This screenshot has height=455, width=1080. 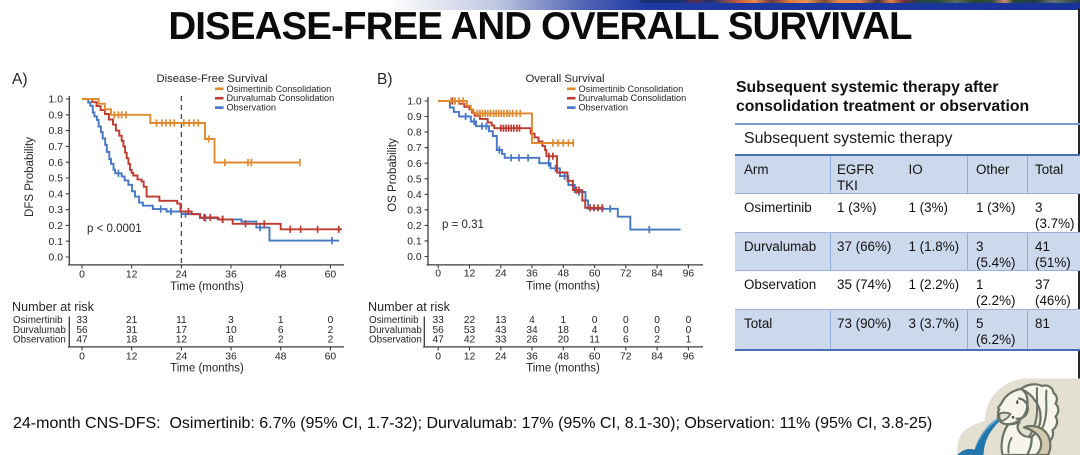 I want to click on svg-text: B), so click(x=385, y=79).